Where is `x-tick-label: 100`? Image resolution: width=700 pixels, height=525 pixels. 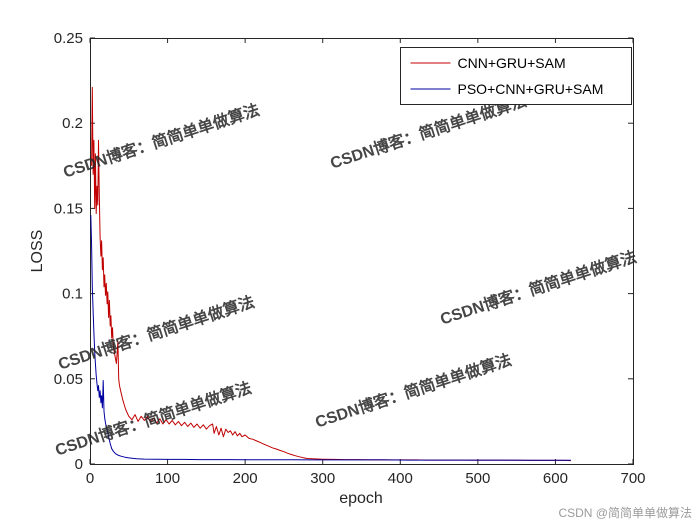
x-tick-label: 100 is located at coordinates (167, 478).